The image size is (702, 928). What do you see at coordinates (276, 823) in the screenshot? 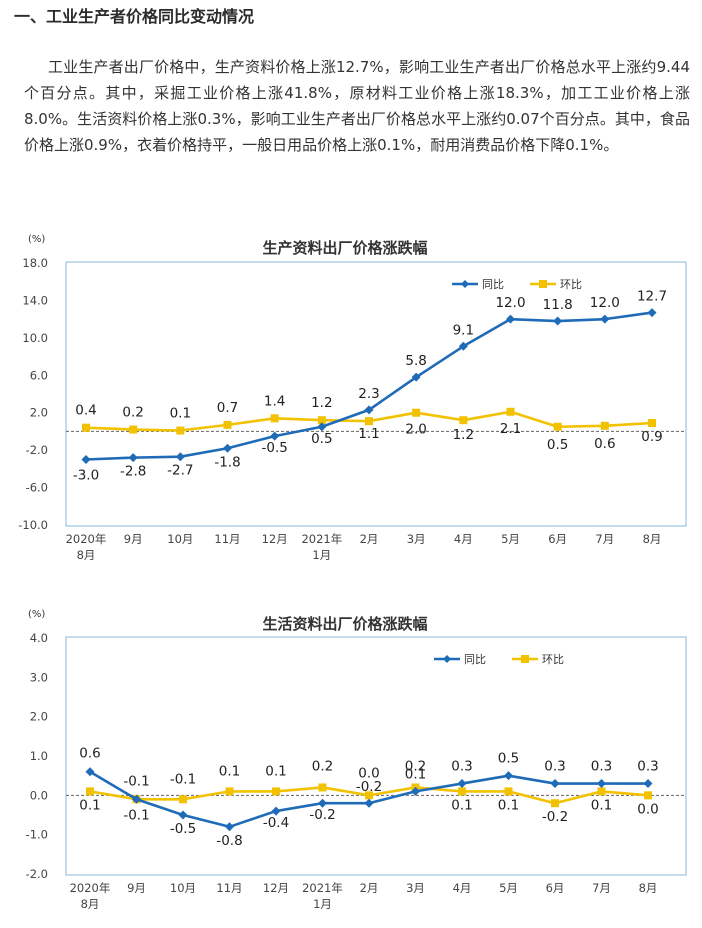
I see `data-label-yoy: -0.4` at bounding box center [276, 823].